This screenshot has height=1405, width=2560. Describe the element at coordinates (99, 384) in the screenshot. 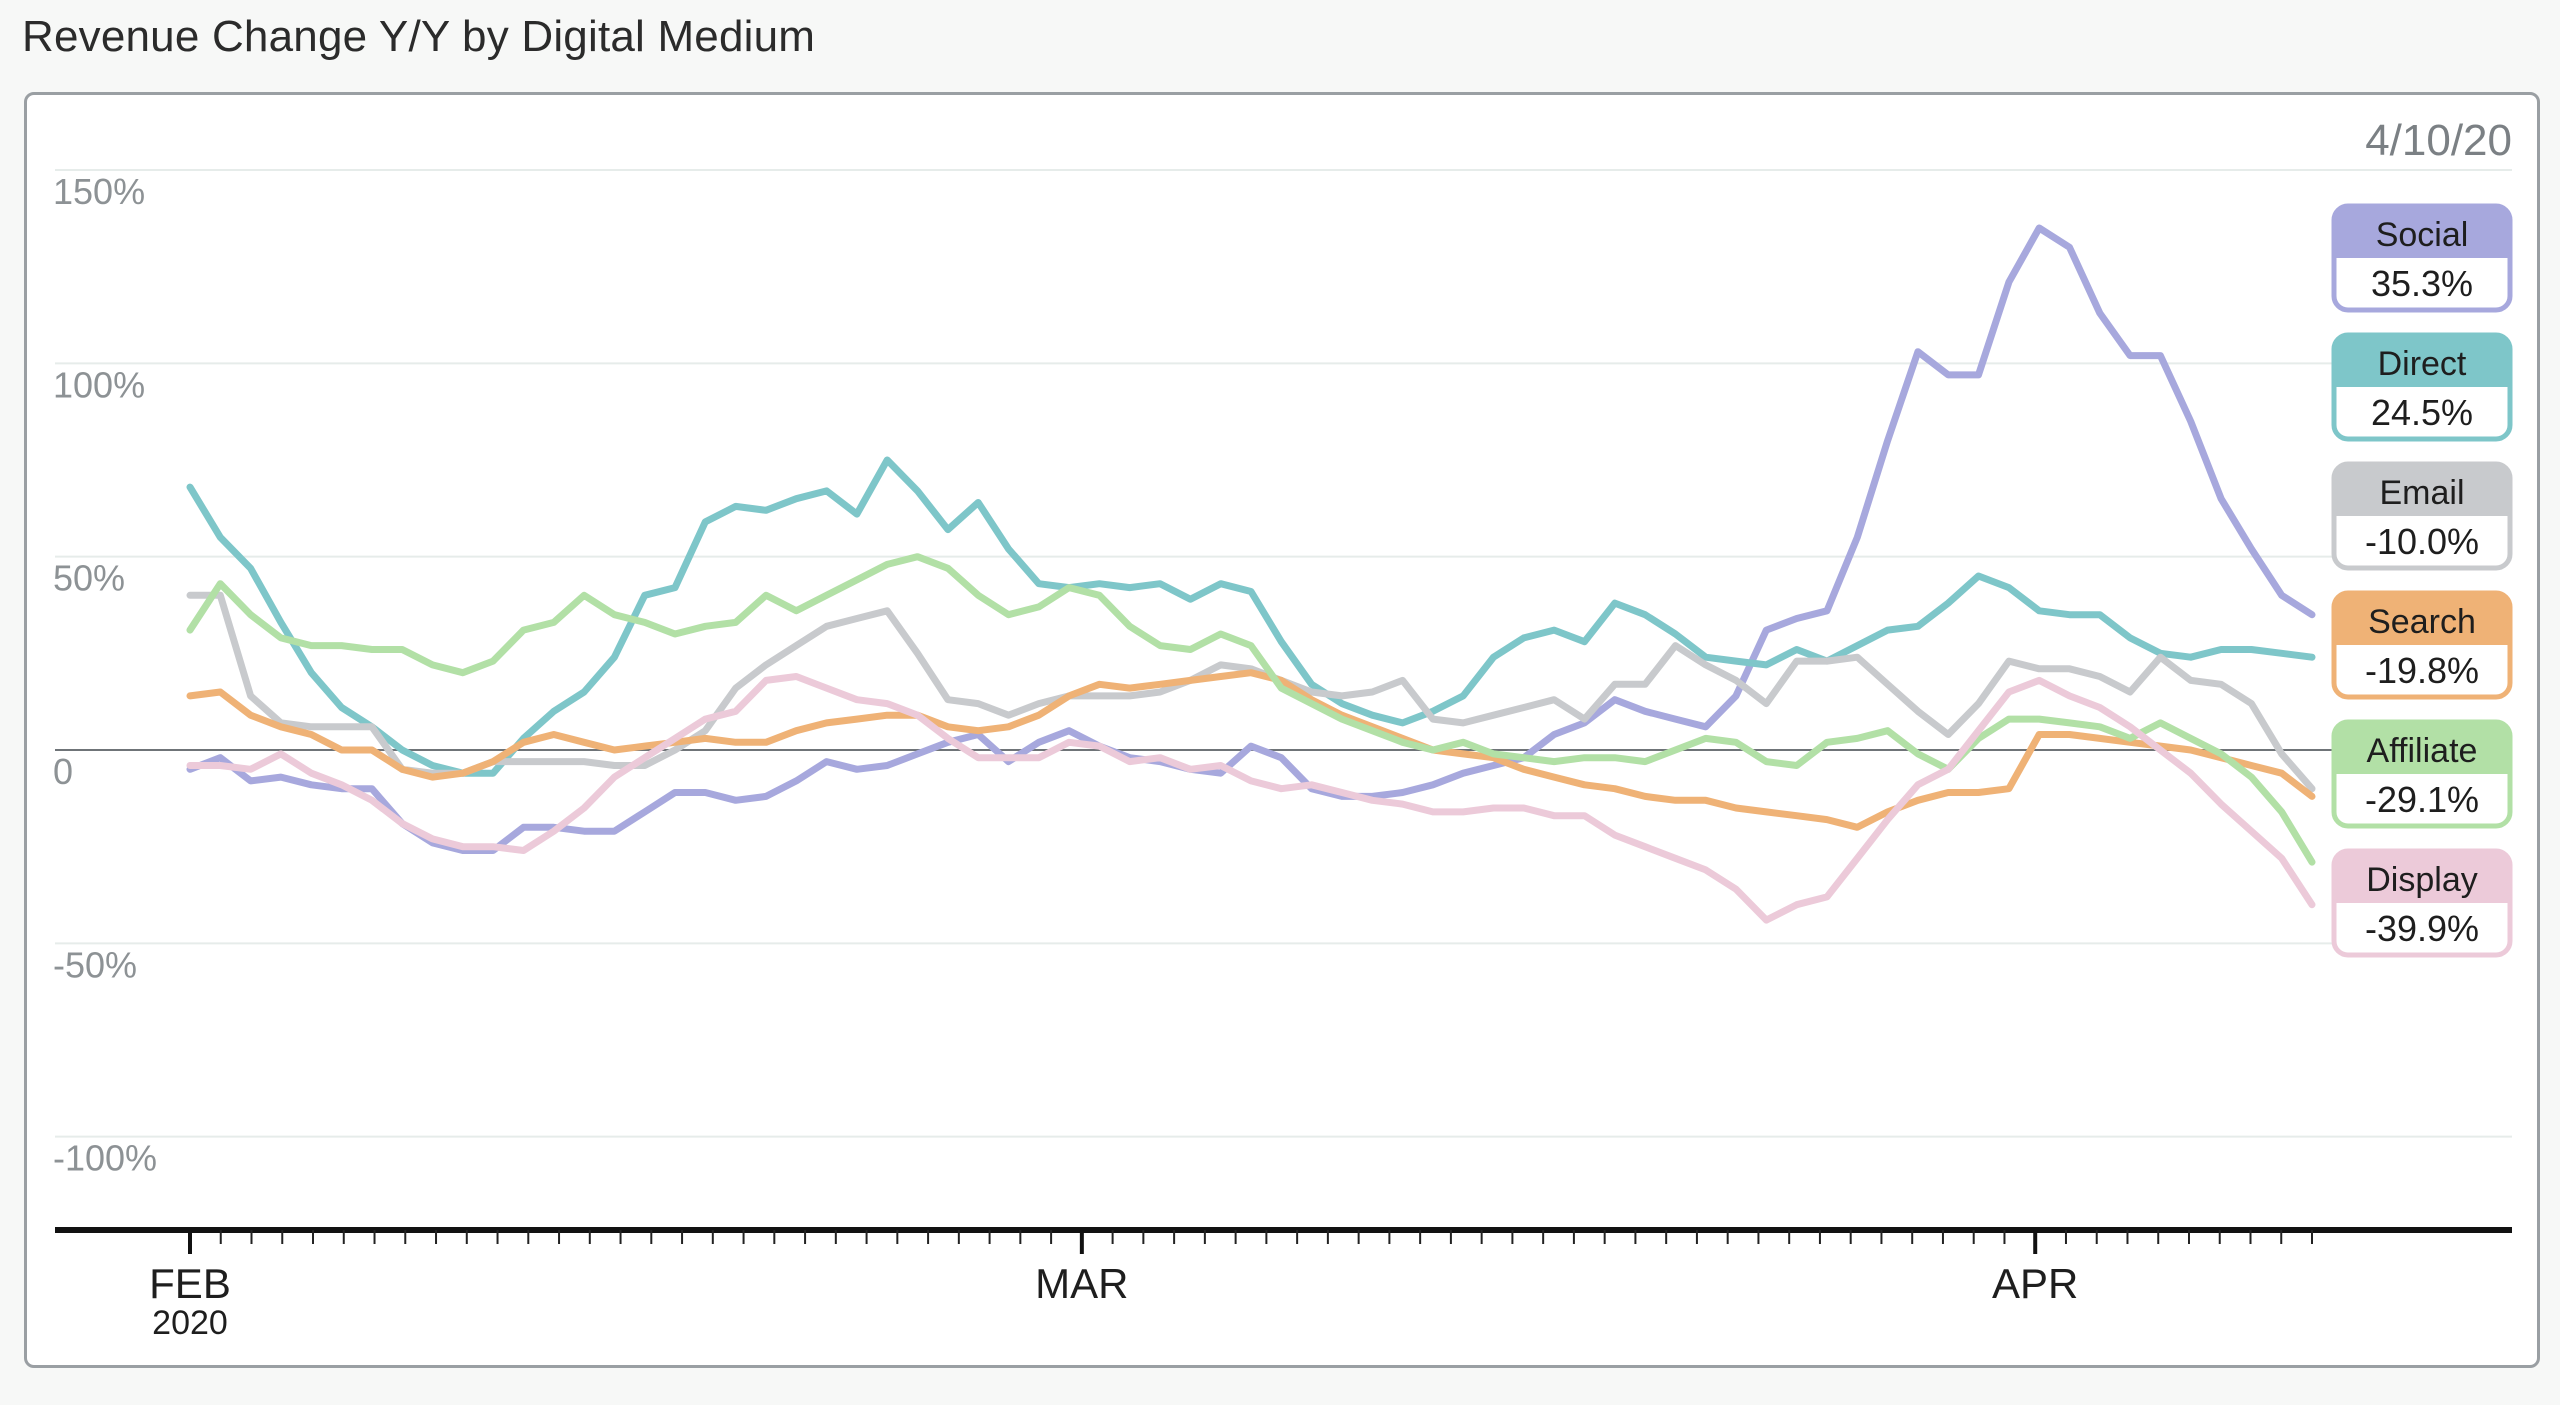

I see `y-tick-label: 100%` at that location.